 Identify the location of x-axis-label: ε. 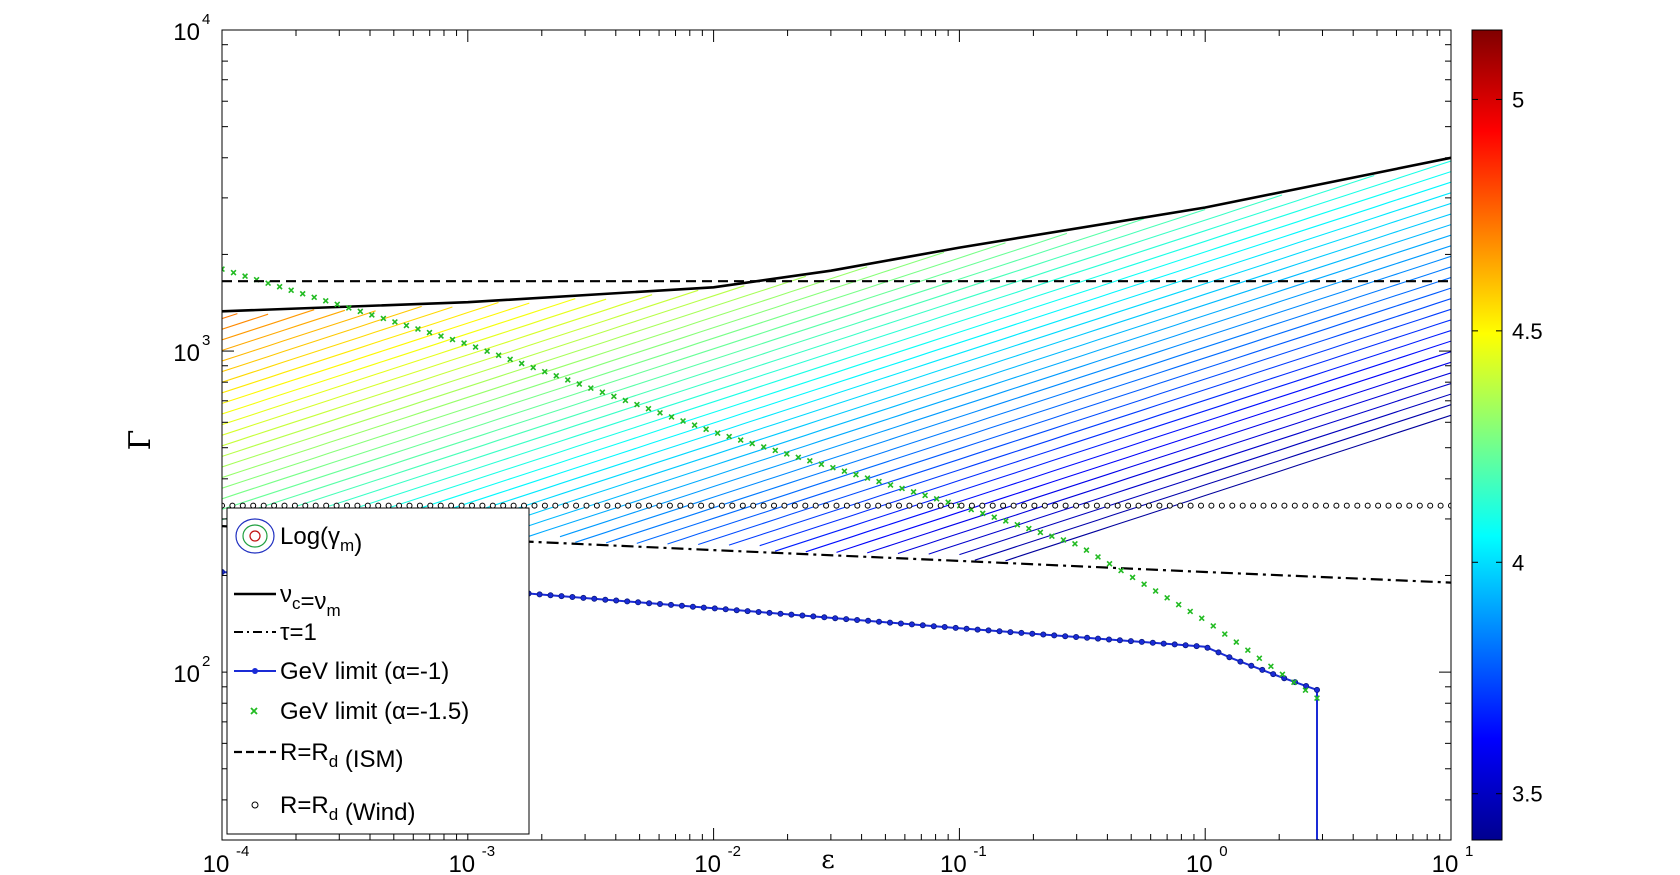
(827, 860).